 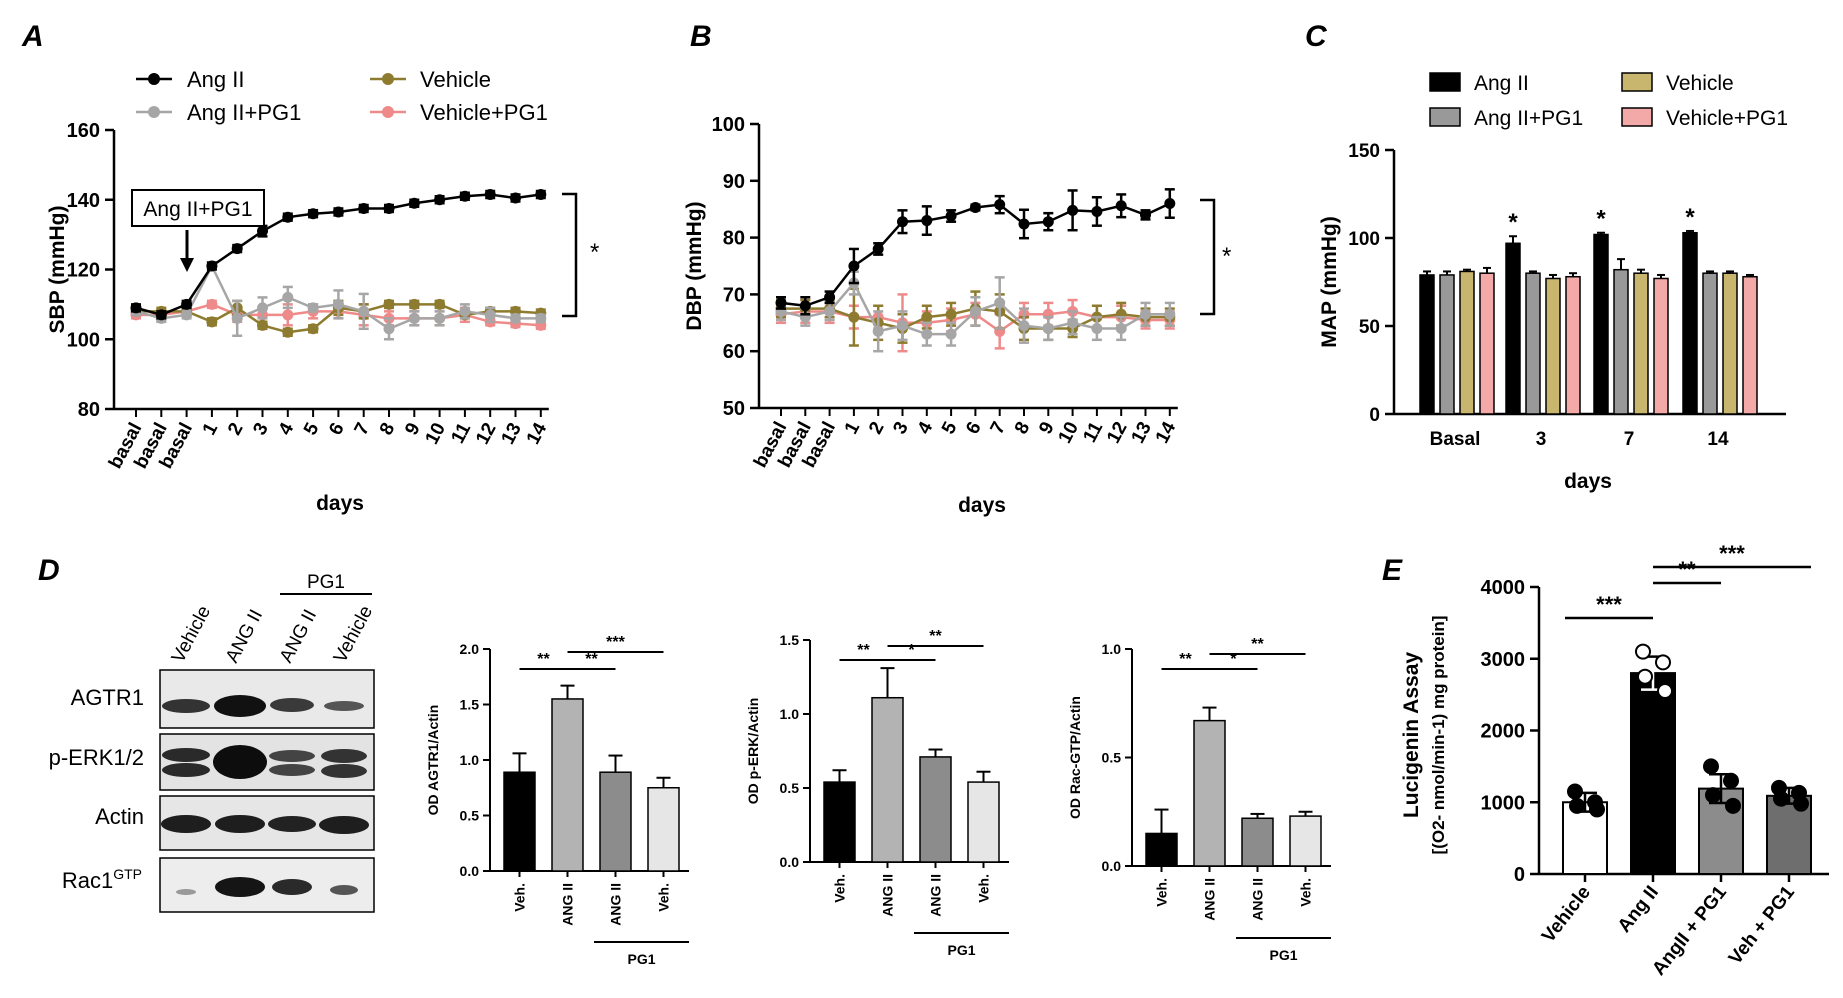 I want to click on y-tick-label: 150, so click(x=1364, y=151).